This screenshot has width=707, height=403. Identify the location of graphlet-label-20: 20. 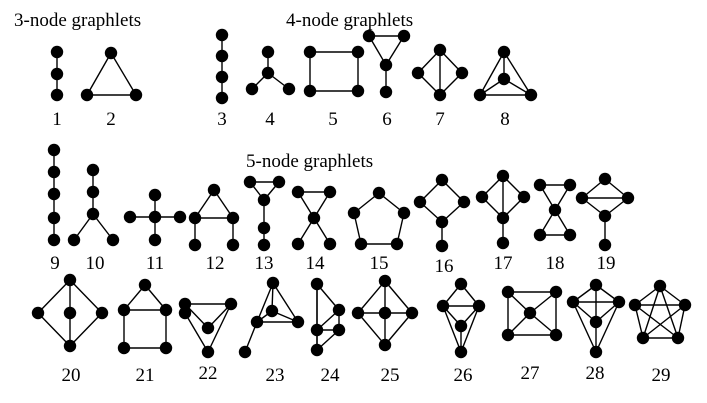
(71, 375).